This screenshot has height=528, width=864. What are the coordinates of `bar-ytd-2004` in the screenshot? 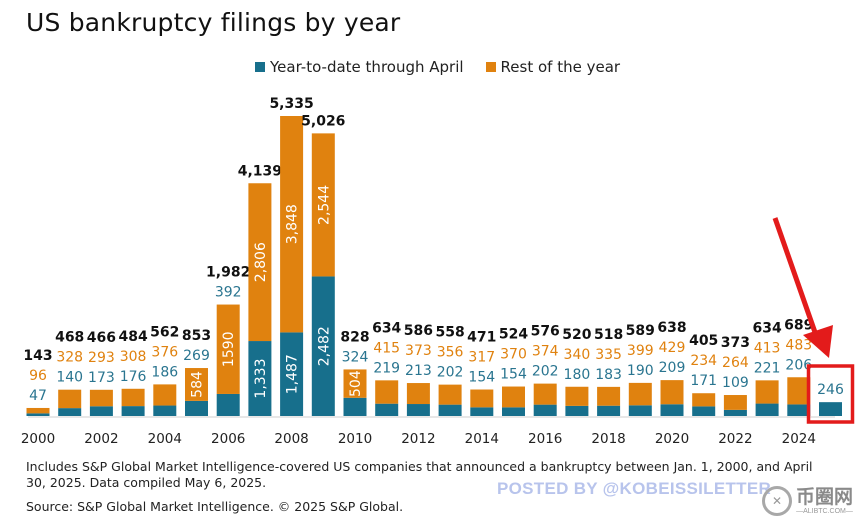 It's located at (165, 410).